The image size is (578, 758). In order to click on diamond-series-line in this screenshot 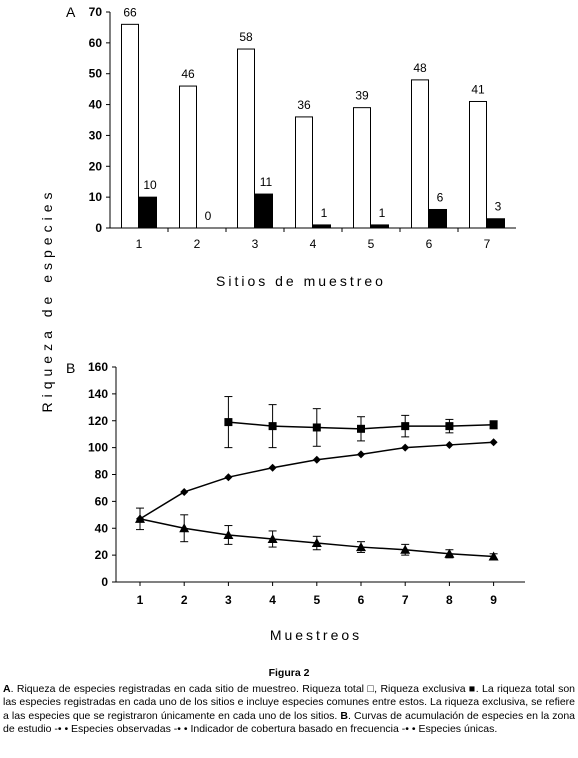, I will do `click(316, 480)`.